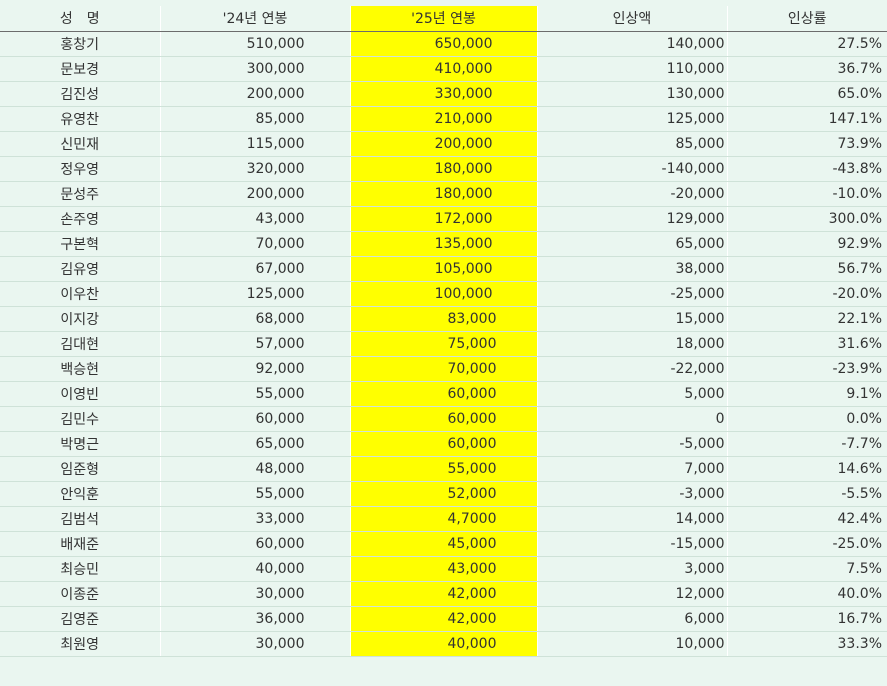 The width and height of the screenshot is (887, 686). What do you see at coordinates (254, 444) in the screenshot?
I see `salary-2024-cell: 65,000` at bounding box center [254, 444].